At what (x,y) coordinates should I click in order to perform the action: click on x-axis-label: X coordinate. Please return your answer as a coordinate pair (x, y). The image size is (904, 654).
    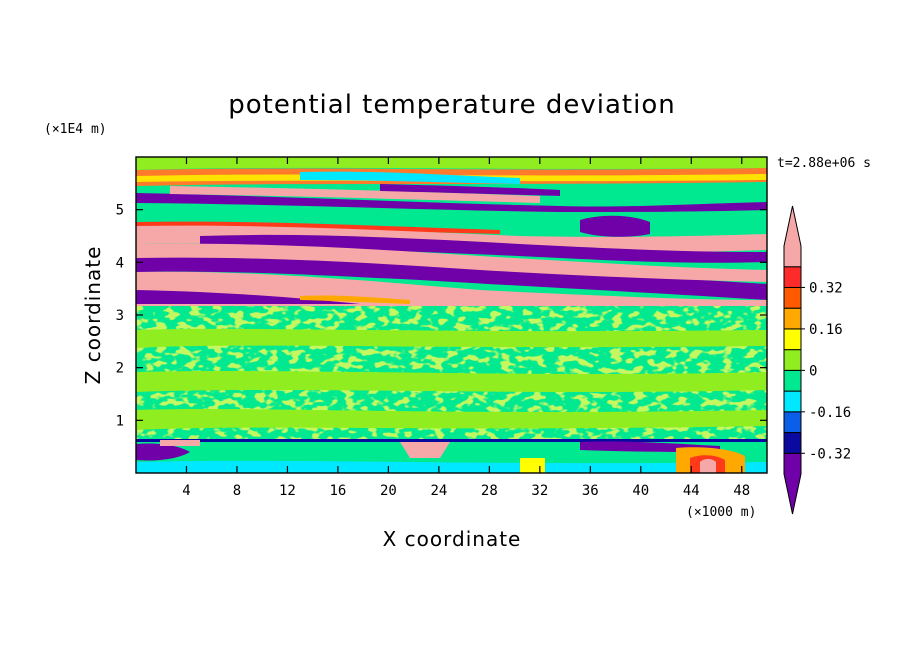
    Looking at the image, I should click on (452, 539).